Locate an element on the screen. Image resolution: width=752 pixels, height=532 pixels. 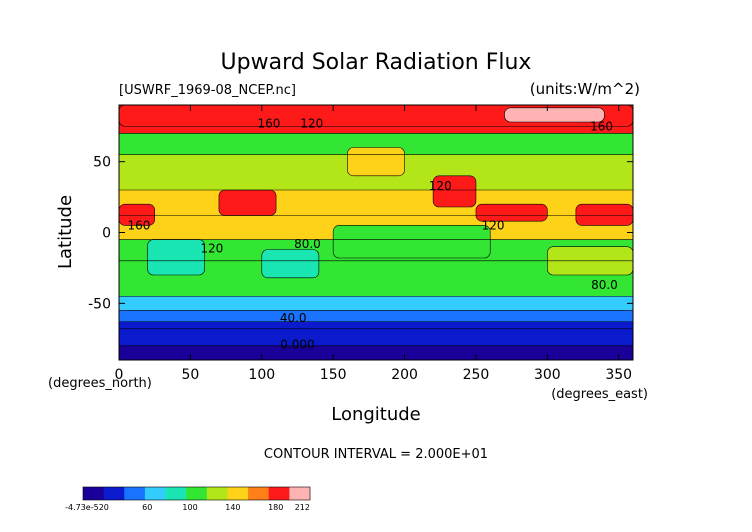
colorbar-label: 60 is located at coordinates (147, 507).